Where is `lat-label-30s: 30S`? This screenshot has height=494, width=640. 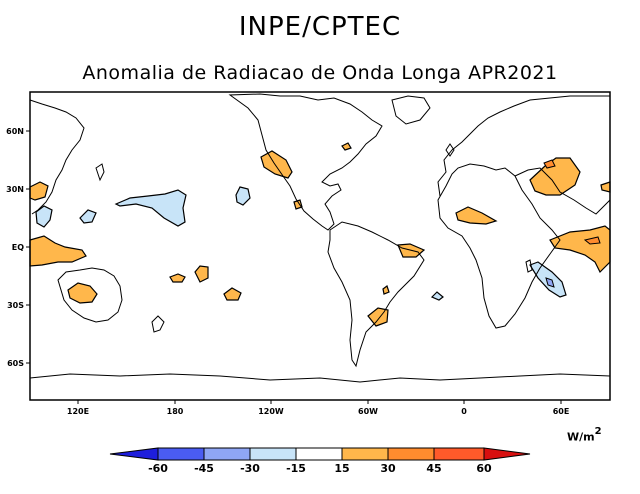
lat-label-30s: 30S is located at coordinates (15, 305).